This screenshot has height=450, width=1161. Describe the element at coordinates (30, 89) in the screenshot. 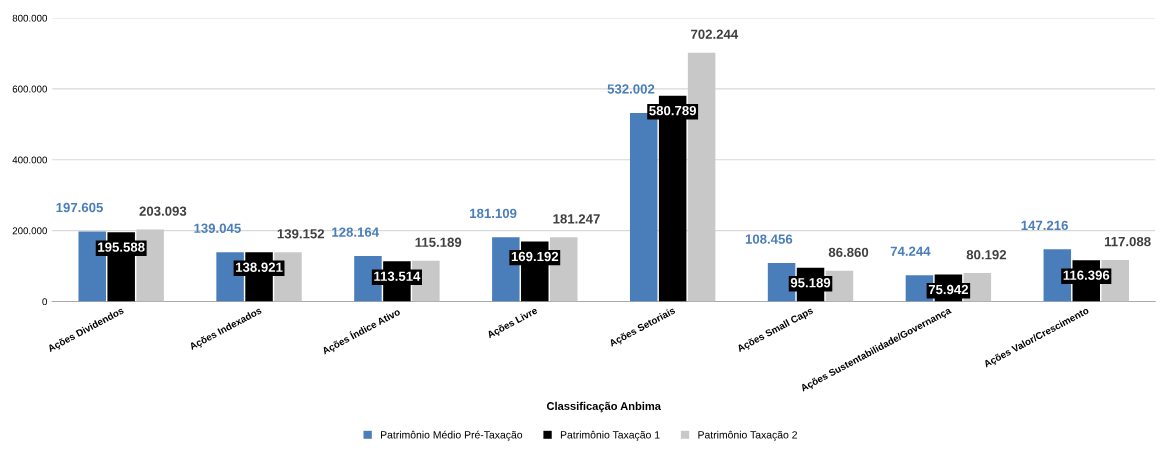

I see `y-tick-label: 600.000` at that location.